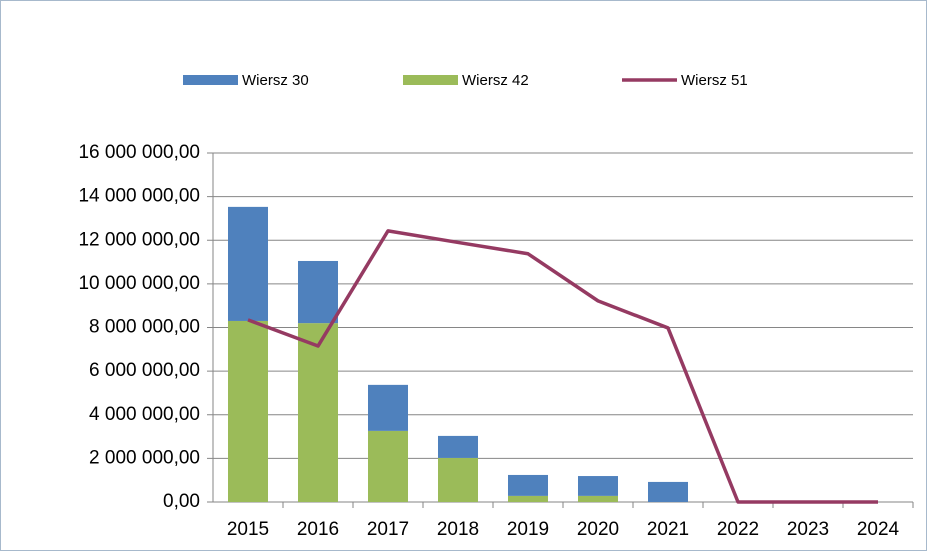 Image resolution: width=928 pixels, height=552 pixels. Describe the element at coordinates (248, 529) in the screenshot. I see `x-tick-label: 2015` at that location.